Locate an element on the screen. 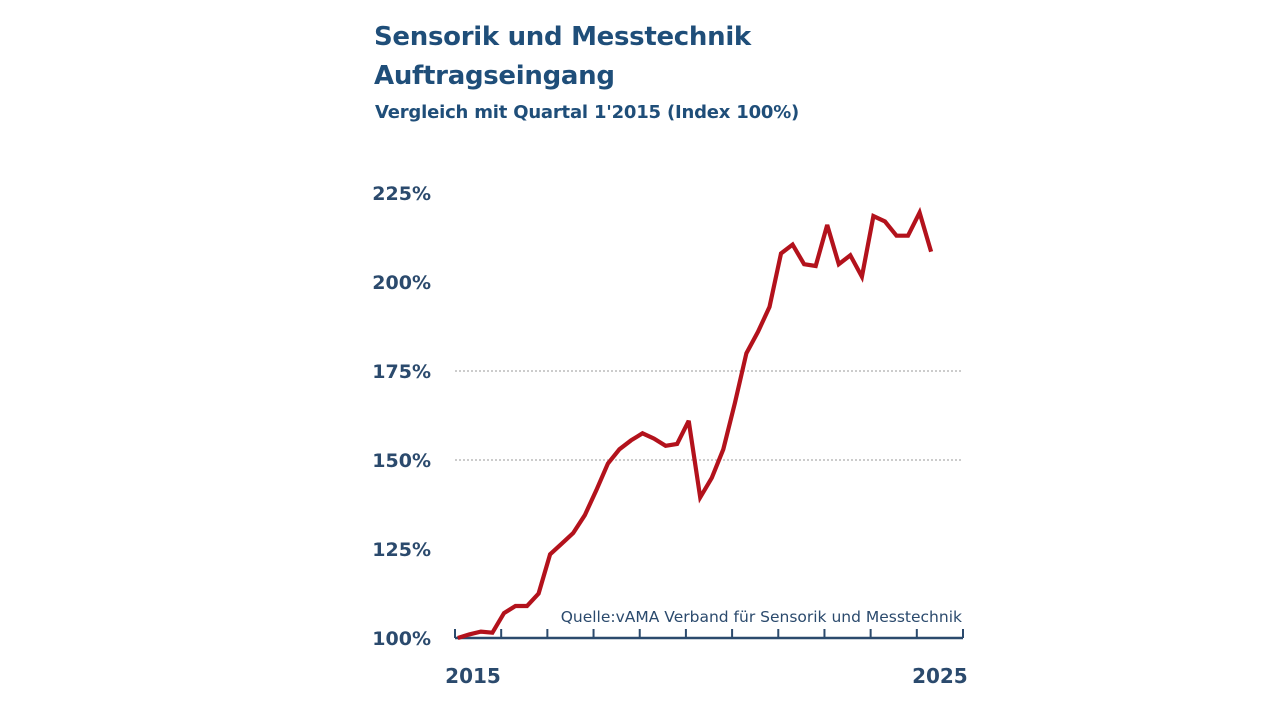 The image size is (1280, 721). y-tick-label: 150% is located at coordinates (401, 461).